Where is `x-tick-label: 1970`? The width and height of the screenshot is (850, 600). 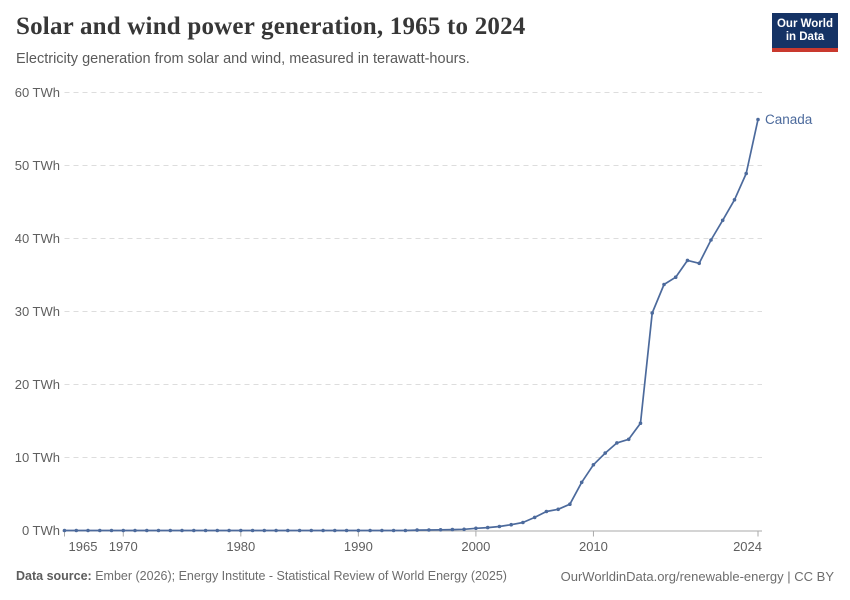
x-tick-label: 1970 is located at coordinates (123, 546).